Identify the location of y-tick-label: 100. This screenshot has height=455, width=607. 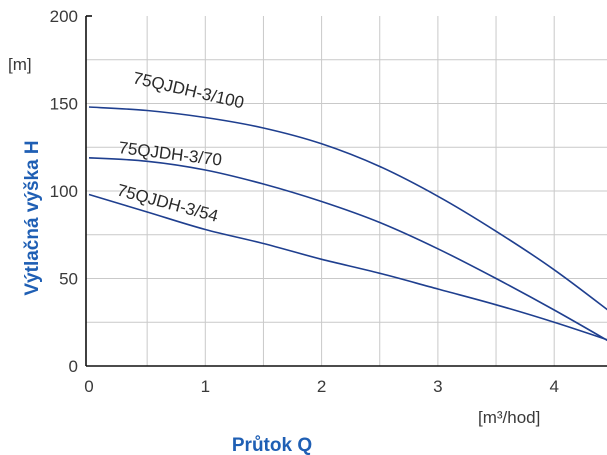
(64, 191).